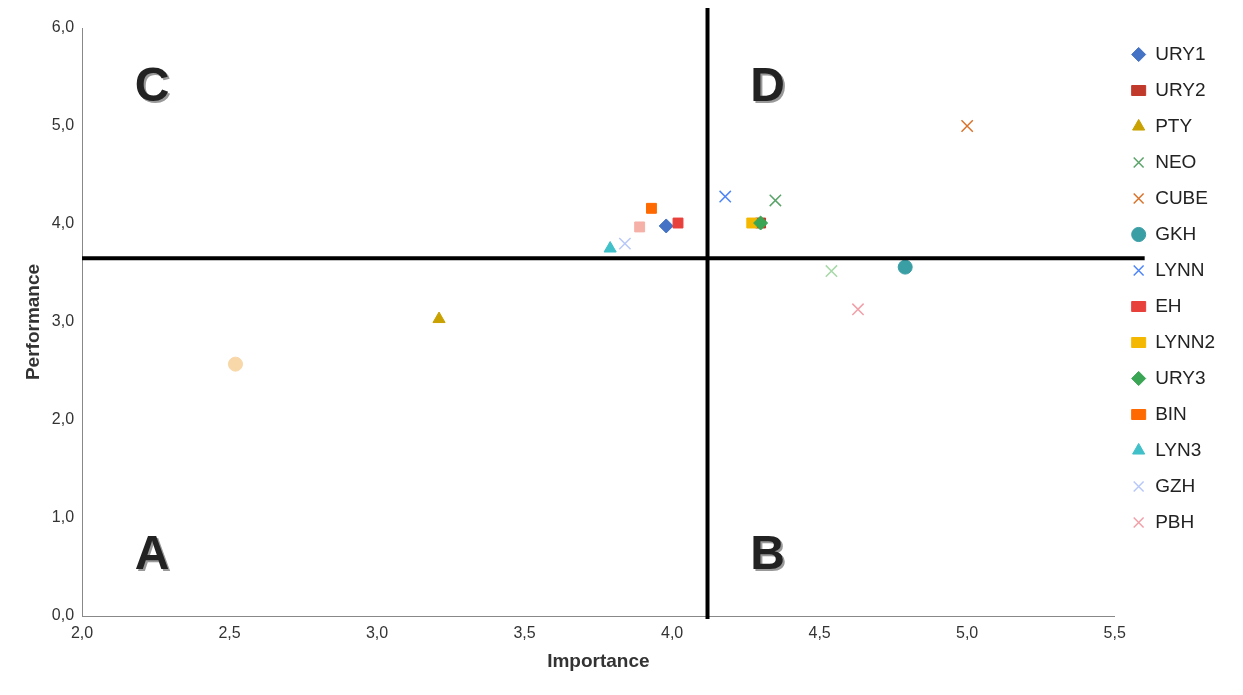 The image size is (1243, 695). What do you see at coordinates (1114, 633) in the screenshot?
I see `x-tick-label: 5,5` at bounding box center [1114, 633].